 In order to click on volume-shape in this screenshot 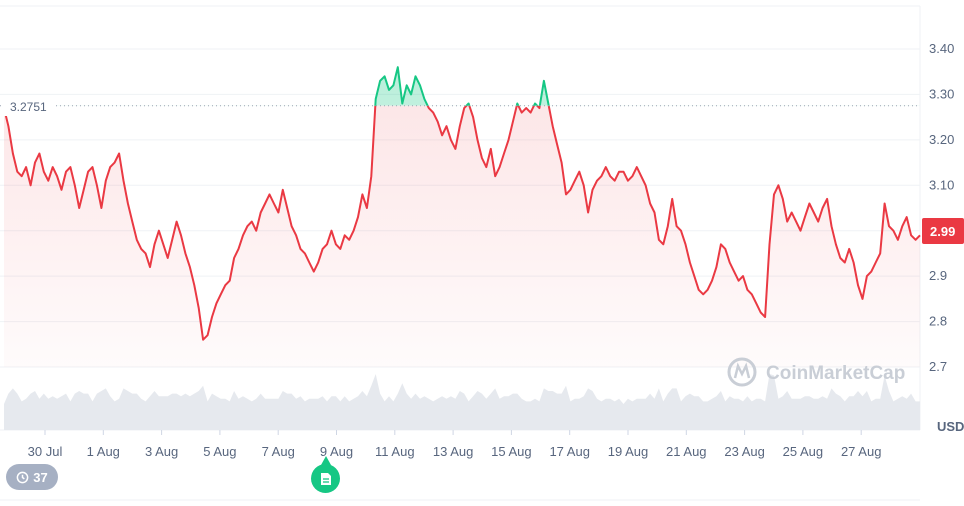, I will do `click(462, 402)`.